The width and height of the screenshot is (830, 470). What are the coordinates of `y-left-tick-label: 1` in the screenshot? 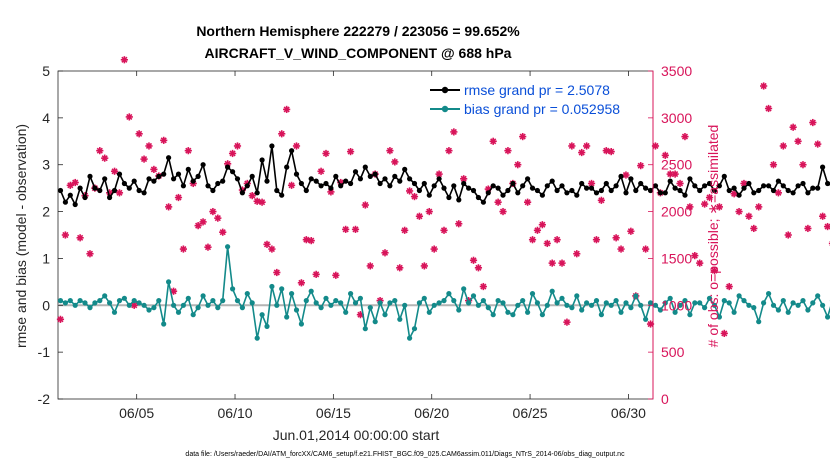 It's located at (46, 258).